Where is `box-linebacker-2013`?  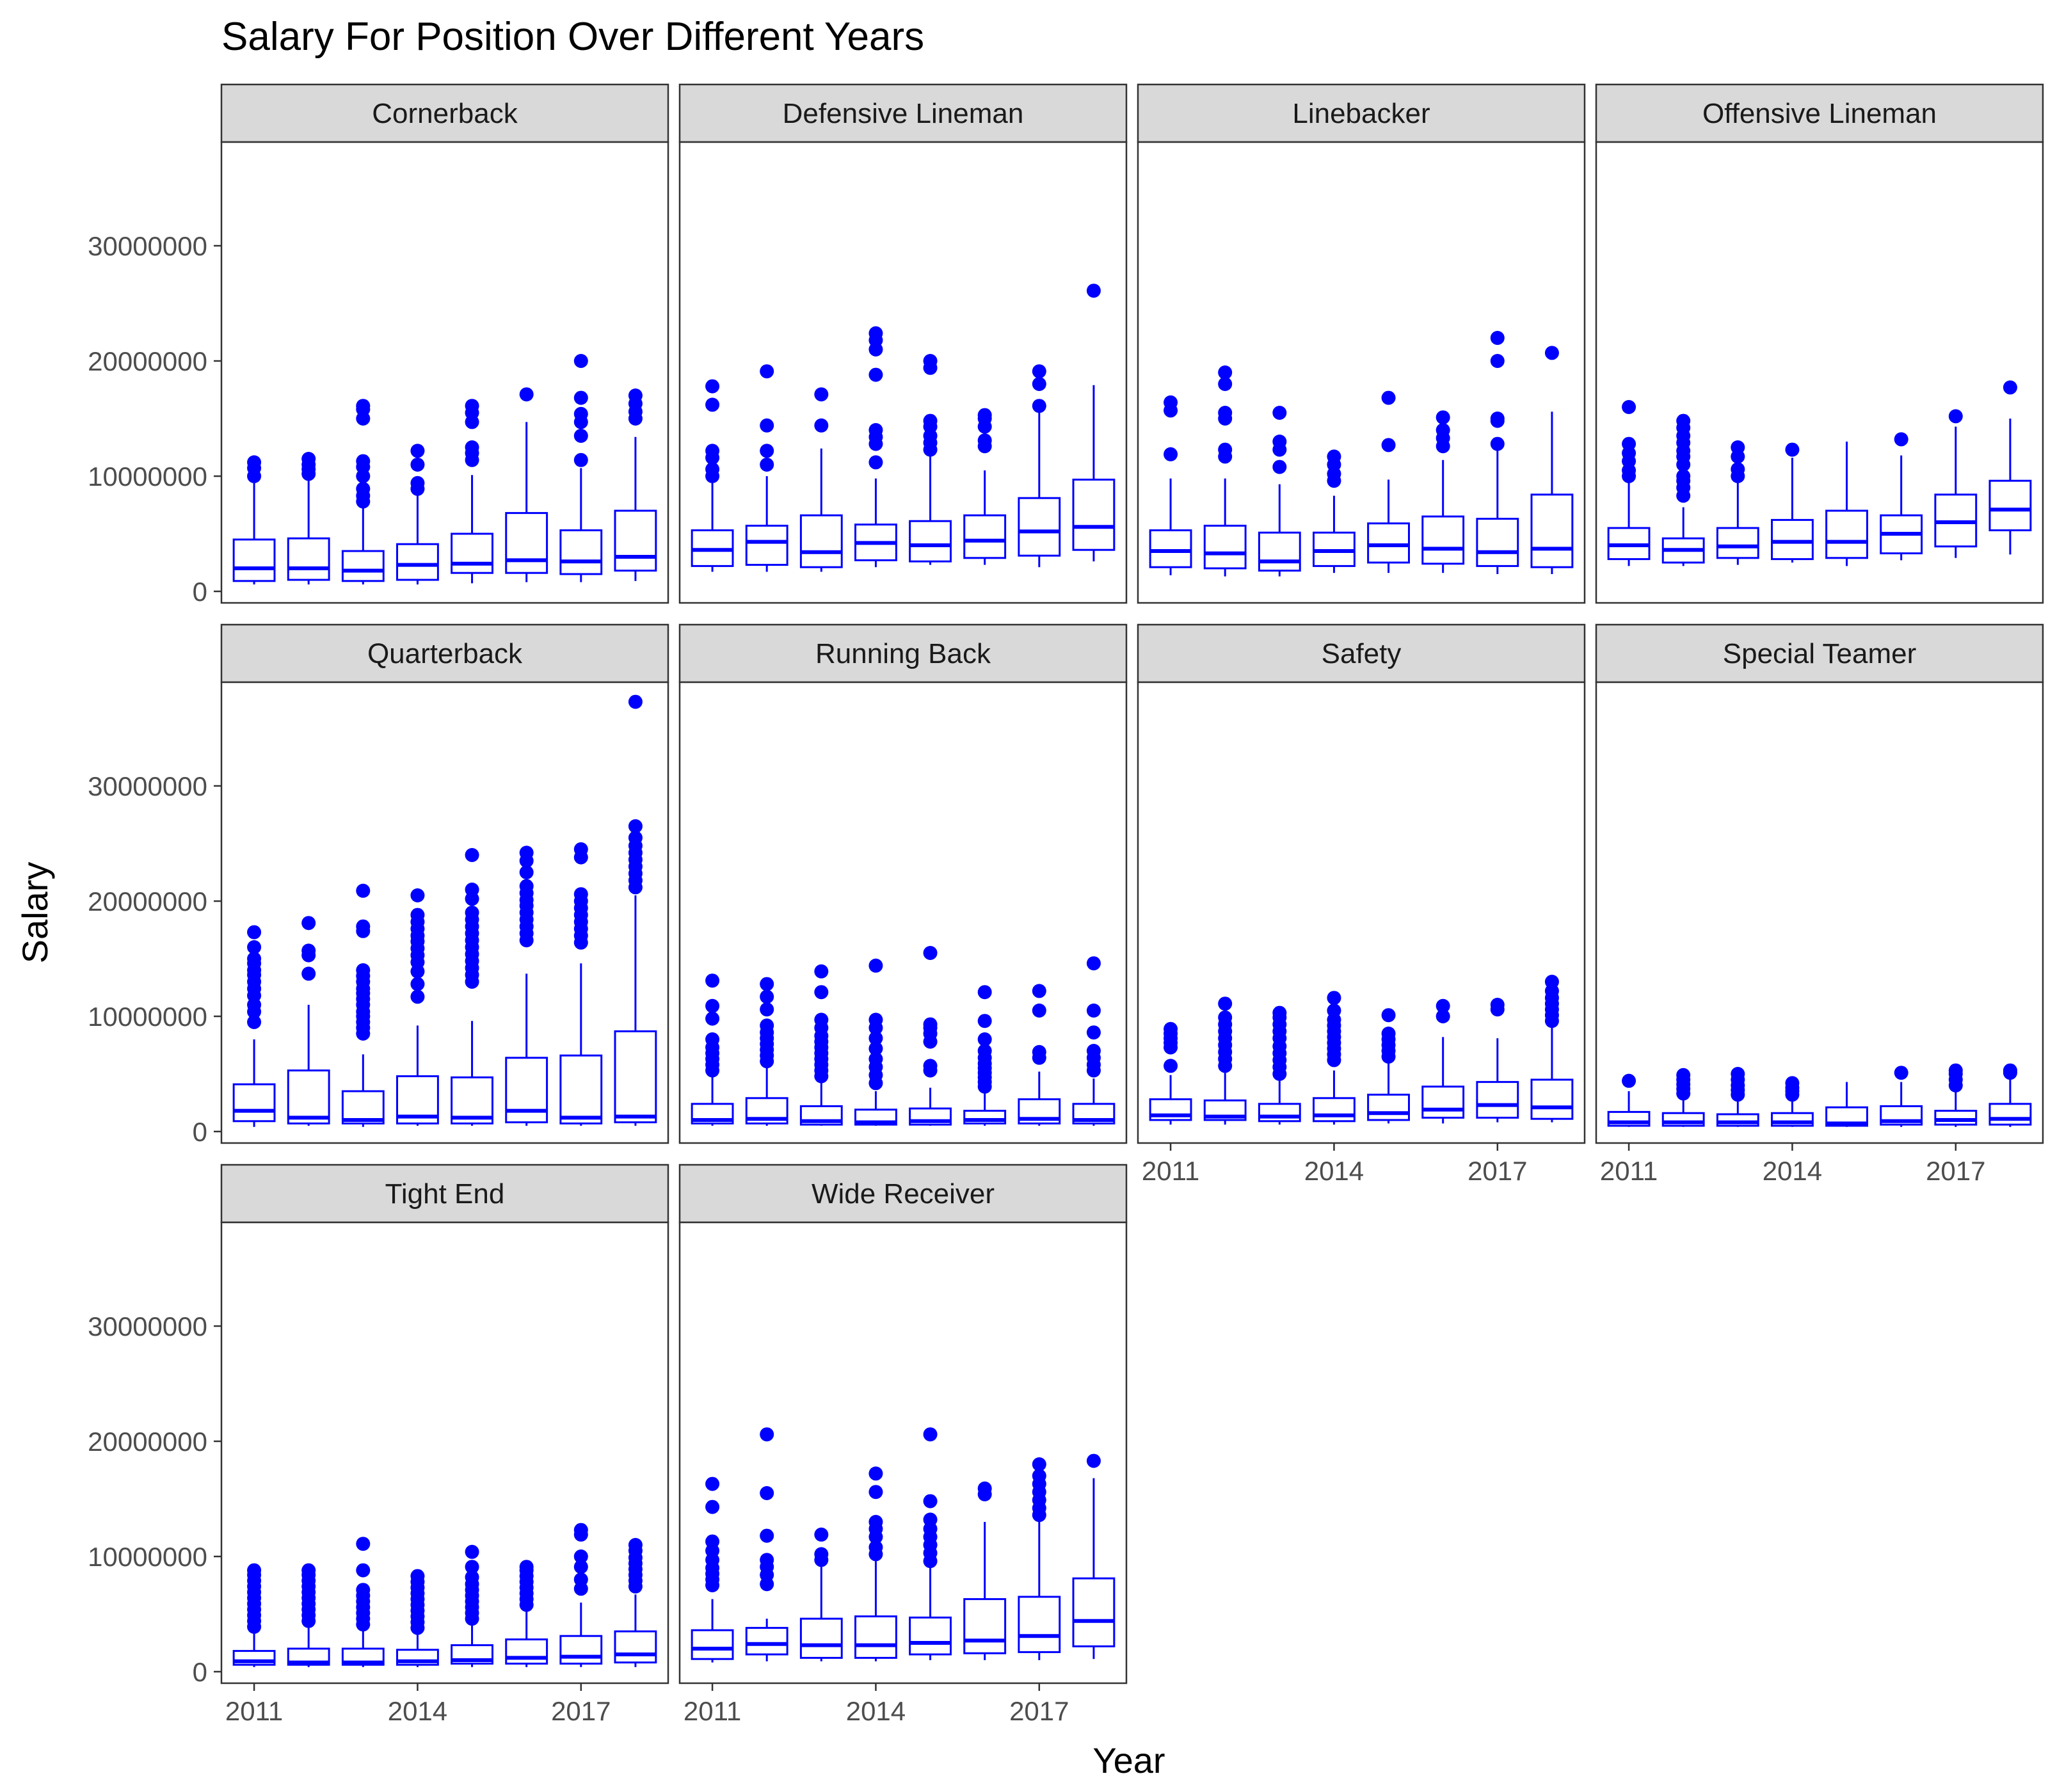
box-linebacker-2013 is located at coordinates (1279, 491).